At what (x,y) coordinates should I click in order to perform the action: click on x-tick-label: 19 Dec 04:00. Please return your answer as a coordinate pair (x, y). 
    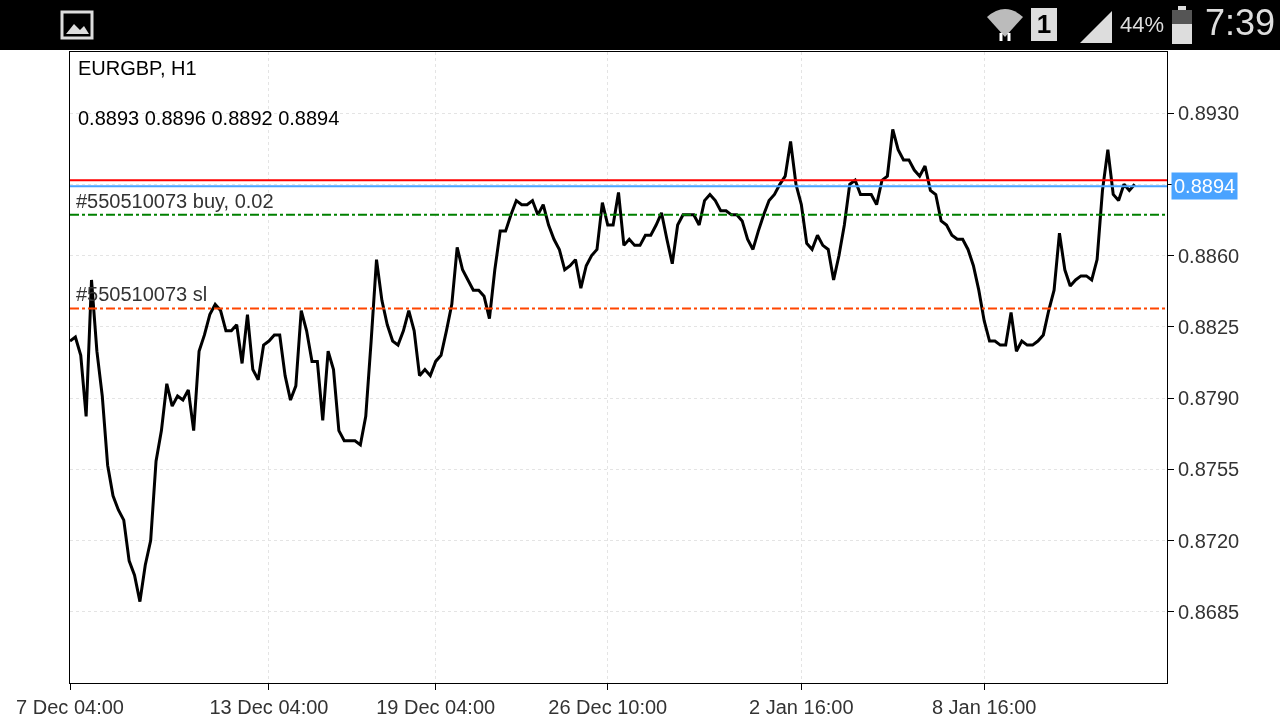
    Looking at the image, I should click on (436, 707).